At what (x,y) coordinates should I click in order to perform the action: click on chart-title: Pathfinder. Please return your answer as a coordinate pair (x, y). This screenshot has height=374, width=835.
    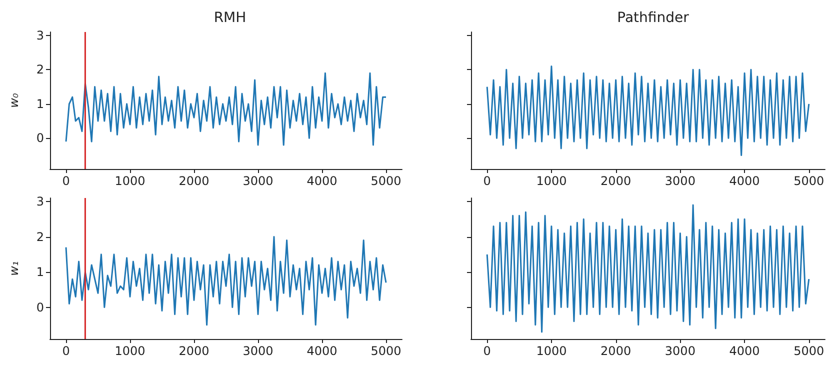
    Looking at the image, I should click on (653, 18).